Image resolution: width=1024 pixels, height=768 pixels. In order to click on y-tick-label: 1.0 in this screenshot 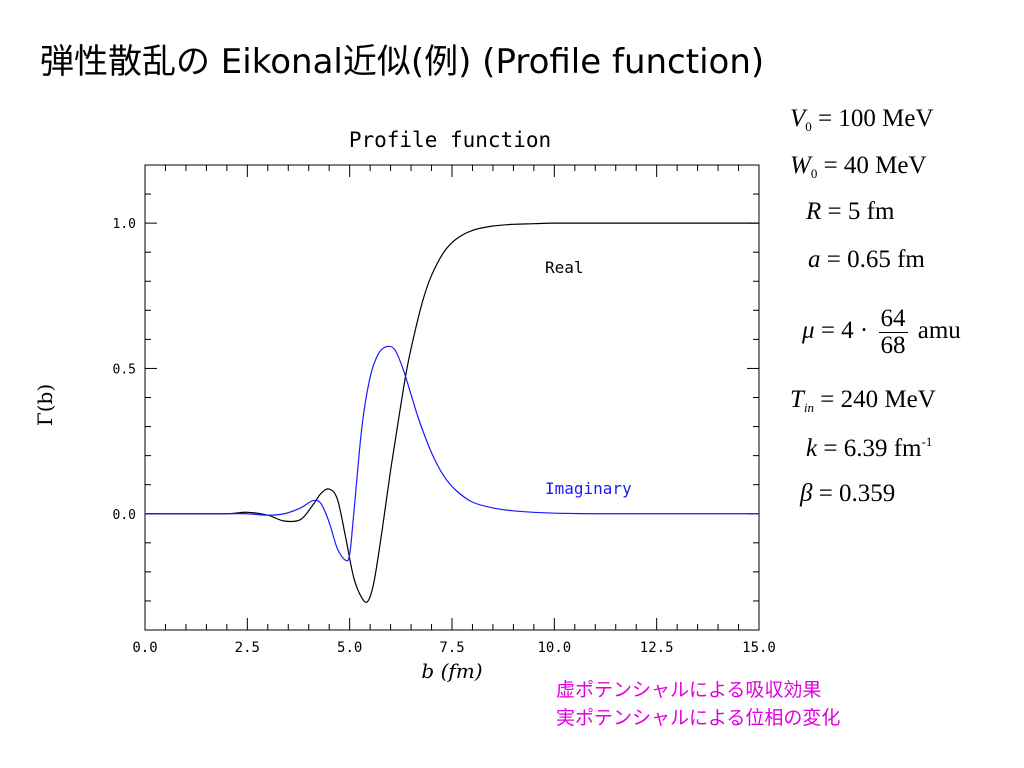, I will do `click(124, 224)`.